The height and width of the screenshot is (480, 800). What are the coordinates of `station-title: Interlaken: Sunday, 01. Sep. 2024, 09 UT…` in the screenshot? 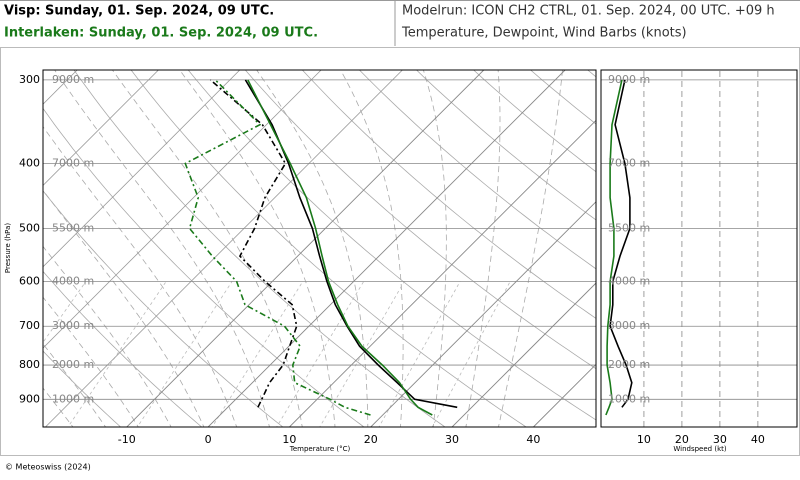 It's located at (161, 33).